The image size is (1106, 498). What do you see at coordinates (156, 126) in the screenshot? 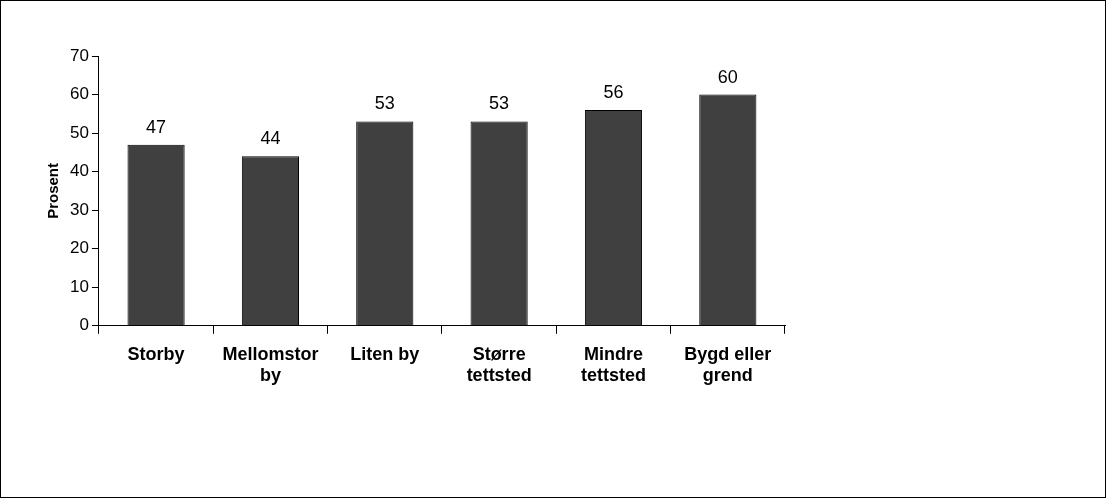
I see `data-label: 47` at bounding box center [156, 126].